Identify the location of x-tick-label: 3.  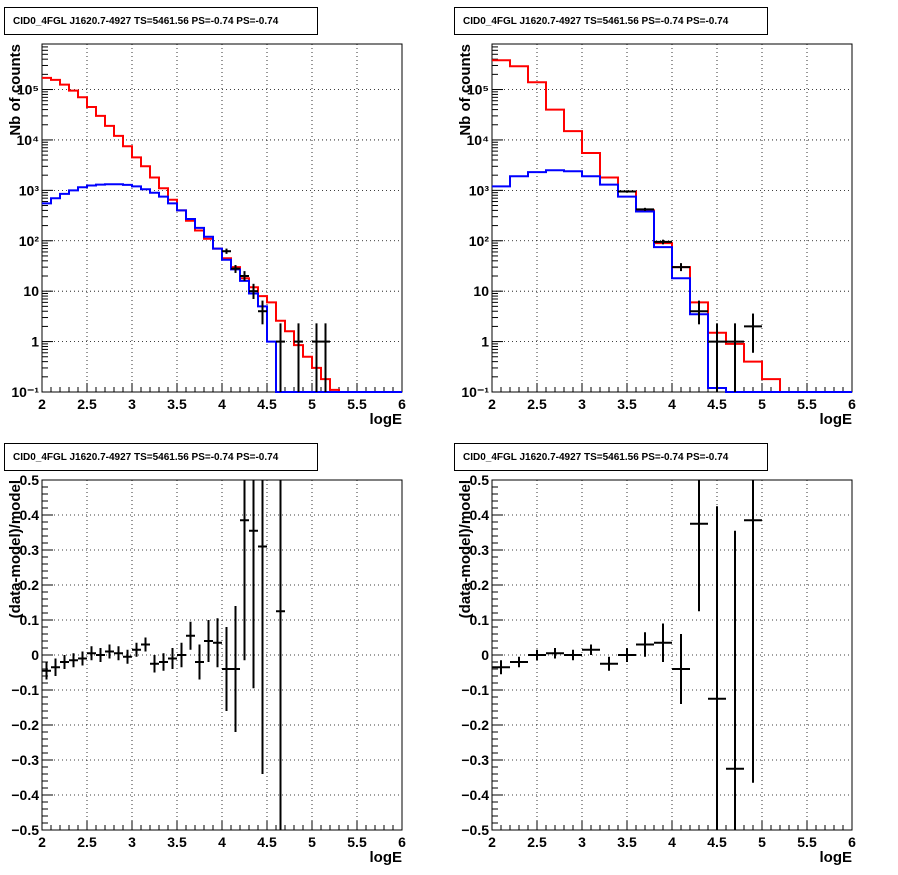
(132, 842).